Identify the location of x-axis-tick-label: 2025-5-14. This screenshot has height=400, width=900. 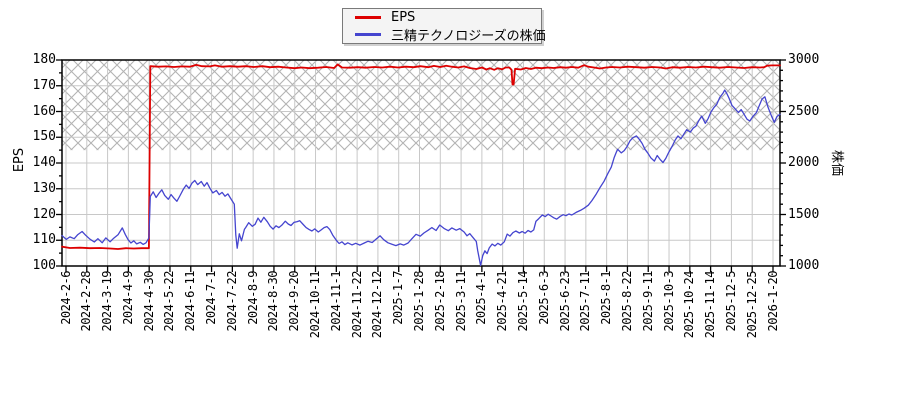
(522, 301).